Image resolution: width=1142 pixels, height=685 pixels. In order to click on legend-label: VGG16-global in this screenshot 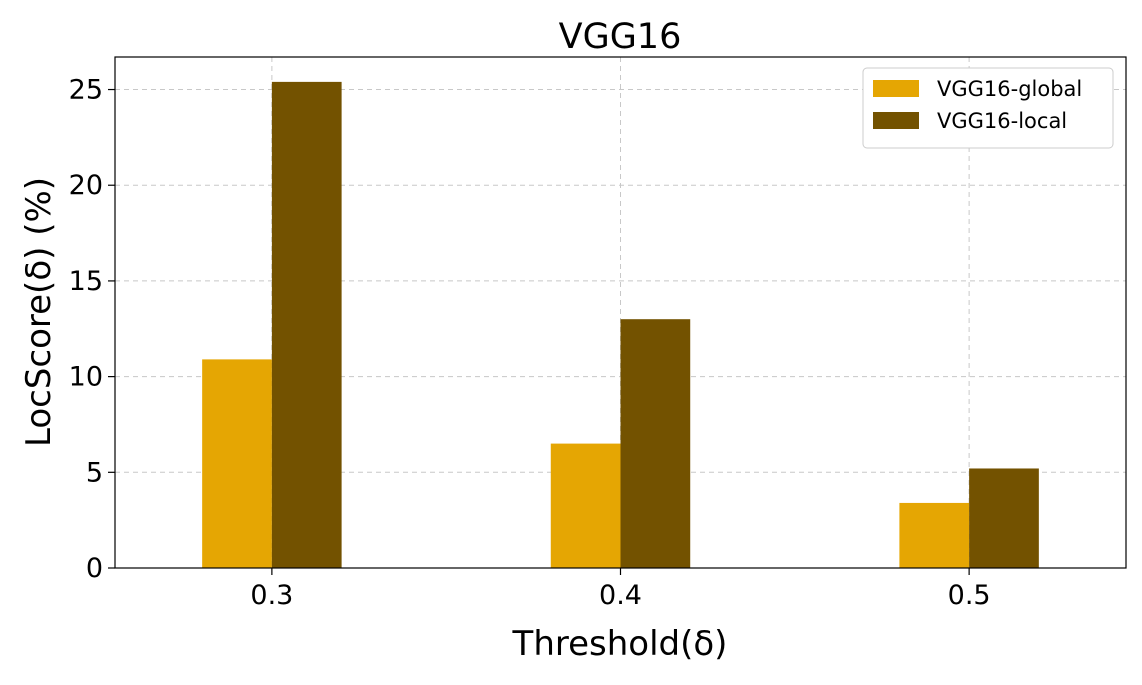, I will do `click(1009, 89)`.